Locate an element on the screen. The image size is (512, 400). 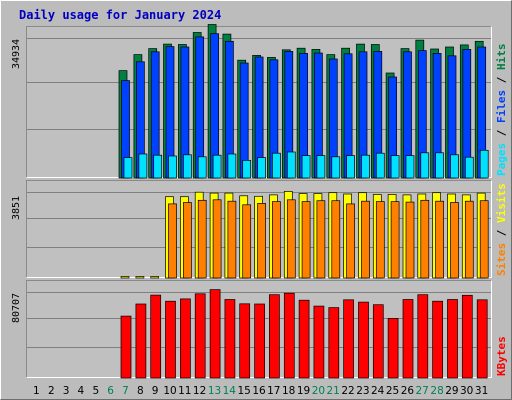
x-tick-day-25: 25 is located at coordinates (392, 391).